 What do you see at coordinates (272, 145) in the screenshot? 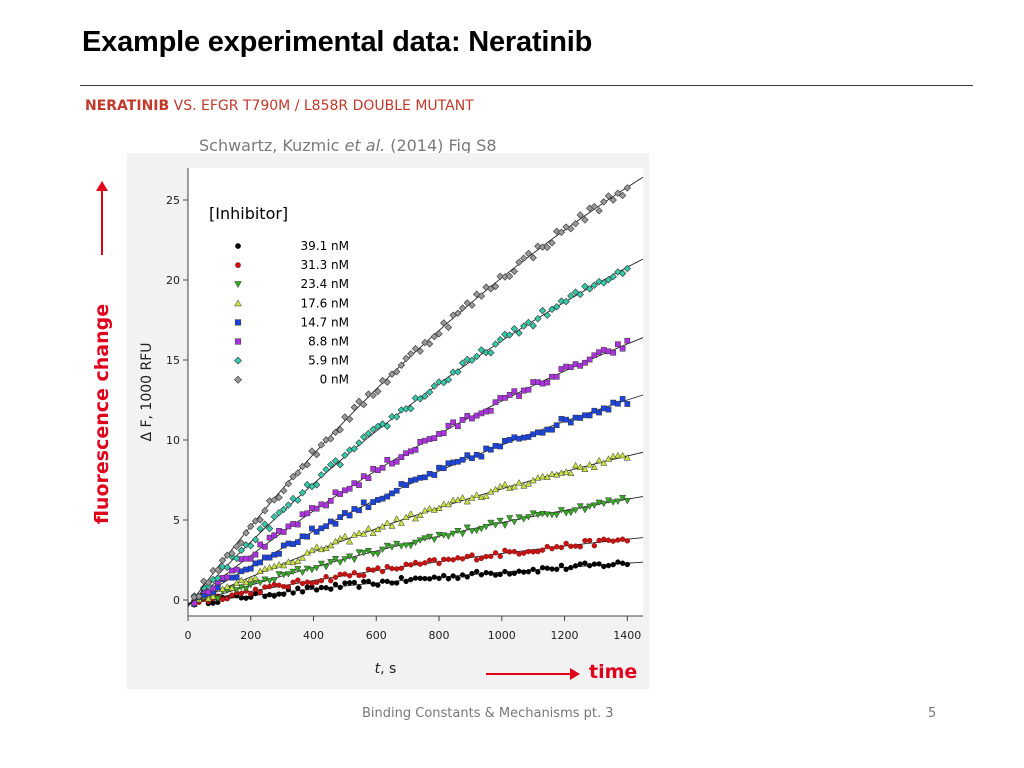
I see `citation-authors: Schwartz, Kuzmic` at bounding box center [272, 145].